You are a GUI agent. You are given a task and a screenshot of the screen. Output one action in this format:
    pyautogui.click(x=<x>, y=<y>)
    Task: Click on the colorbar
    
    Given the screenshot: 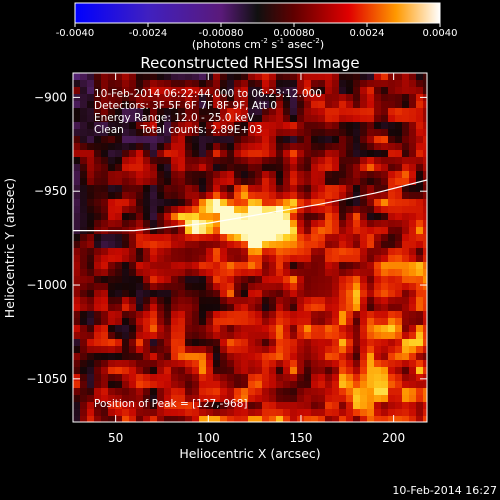 What is the action you would take?
    pyautogui.click(x=257, y=13)
    